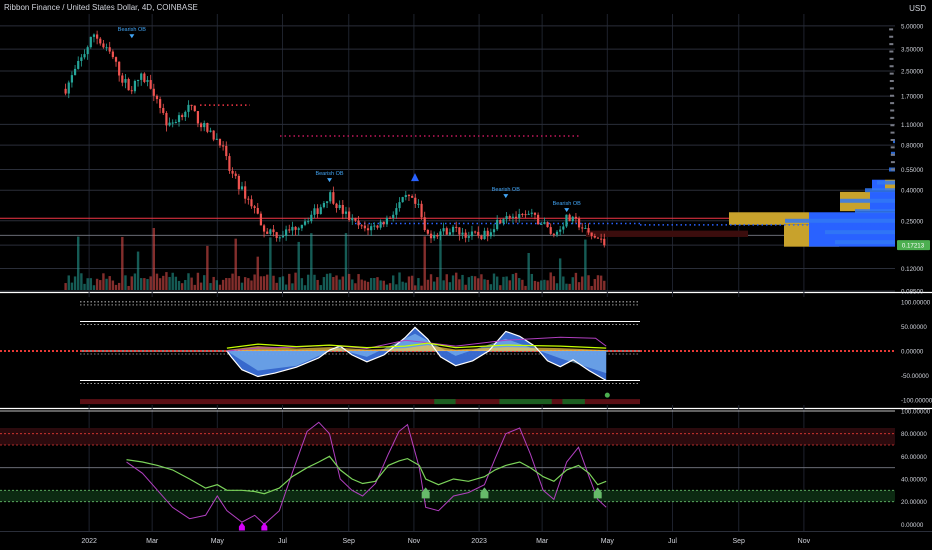 The image size is (932, 550). I want to click on bearish-ob-marker, so click(567, 210).